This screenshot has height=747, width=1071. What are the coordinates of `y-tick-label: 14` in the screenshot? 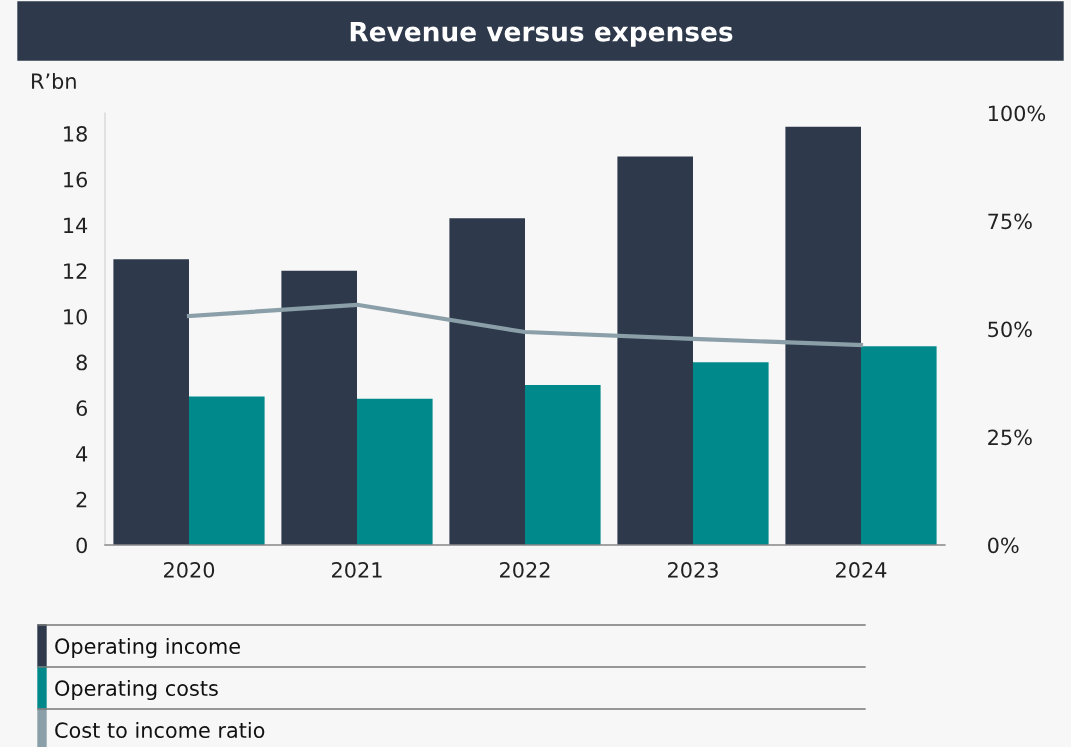 It's located at (76, 225).